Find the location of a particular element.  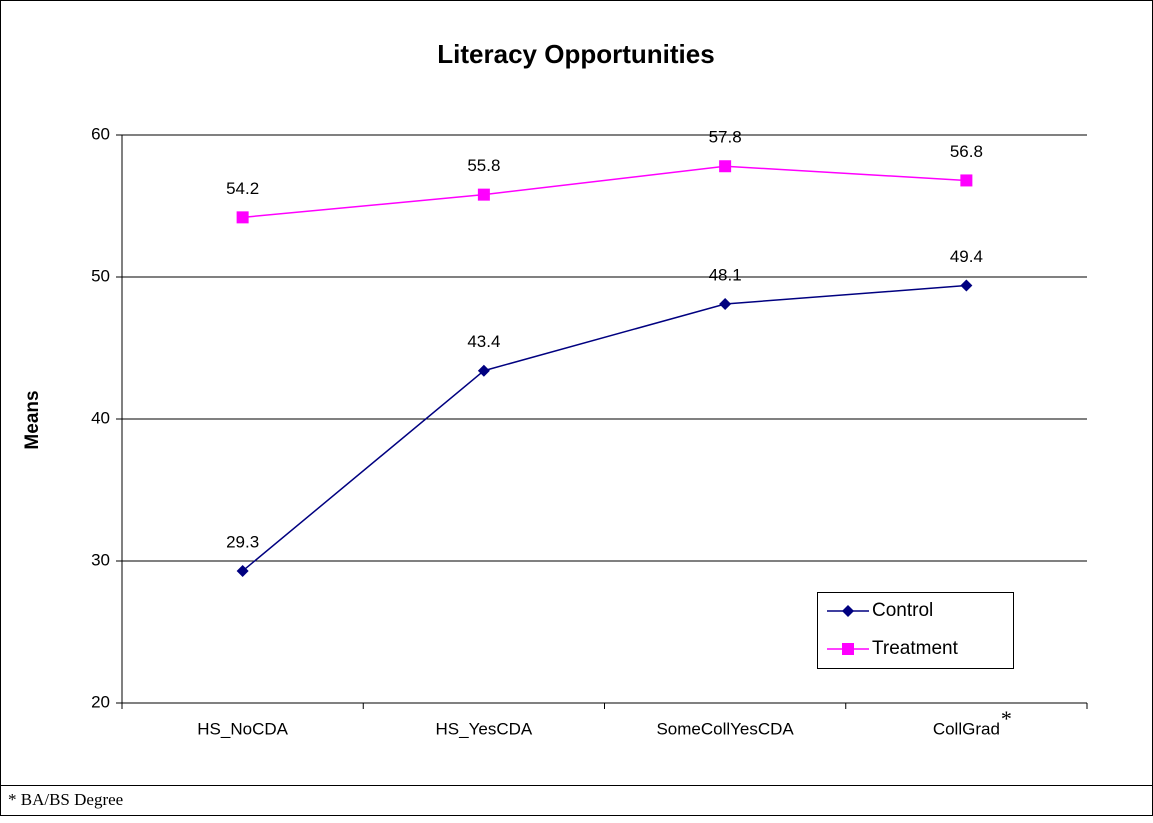

y-tick-label: 20 is located at coordinates (100, 701).